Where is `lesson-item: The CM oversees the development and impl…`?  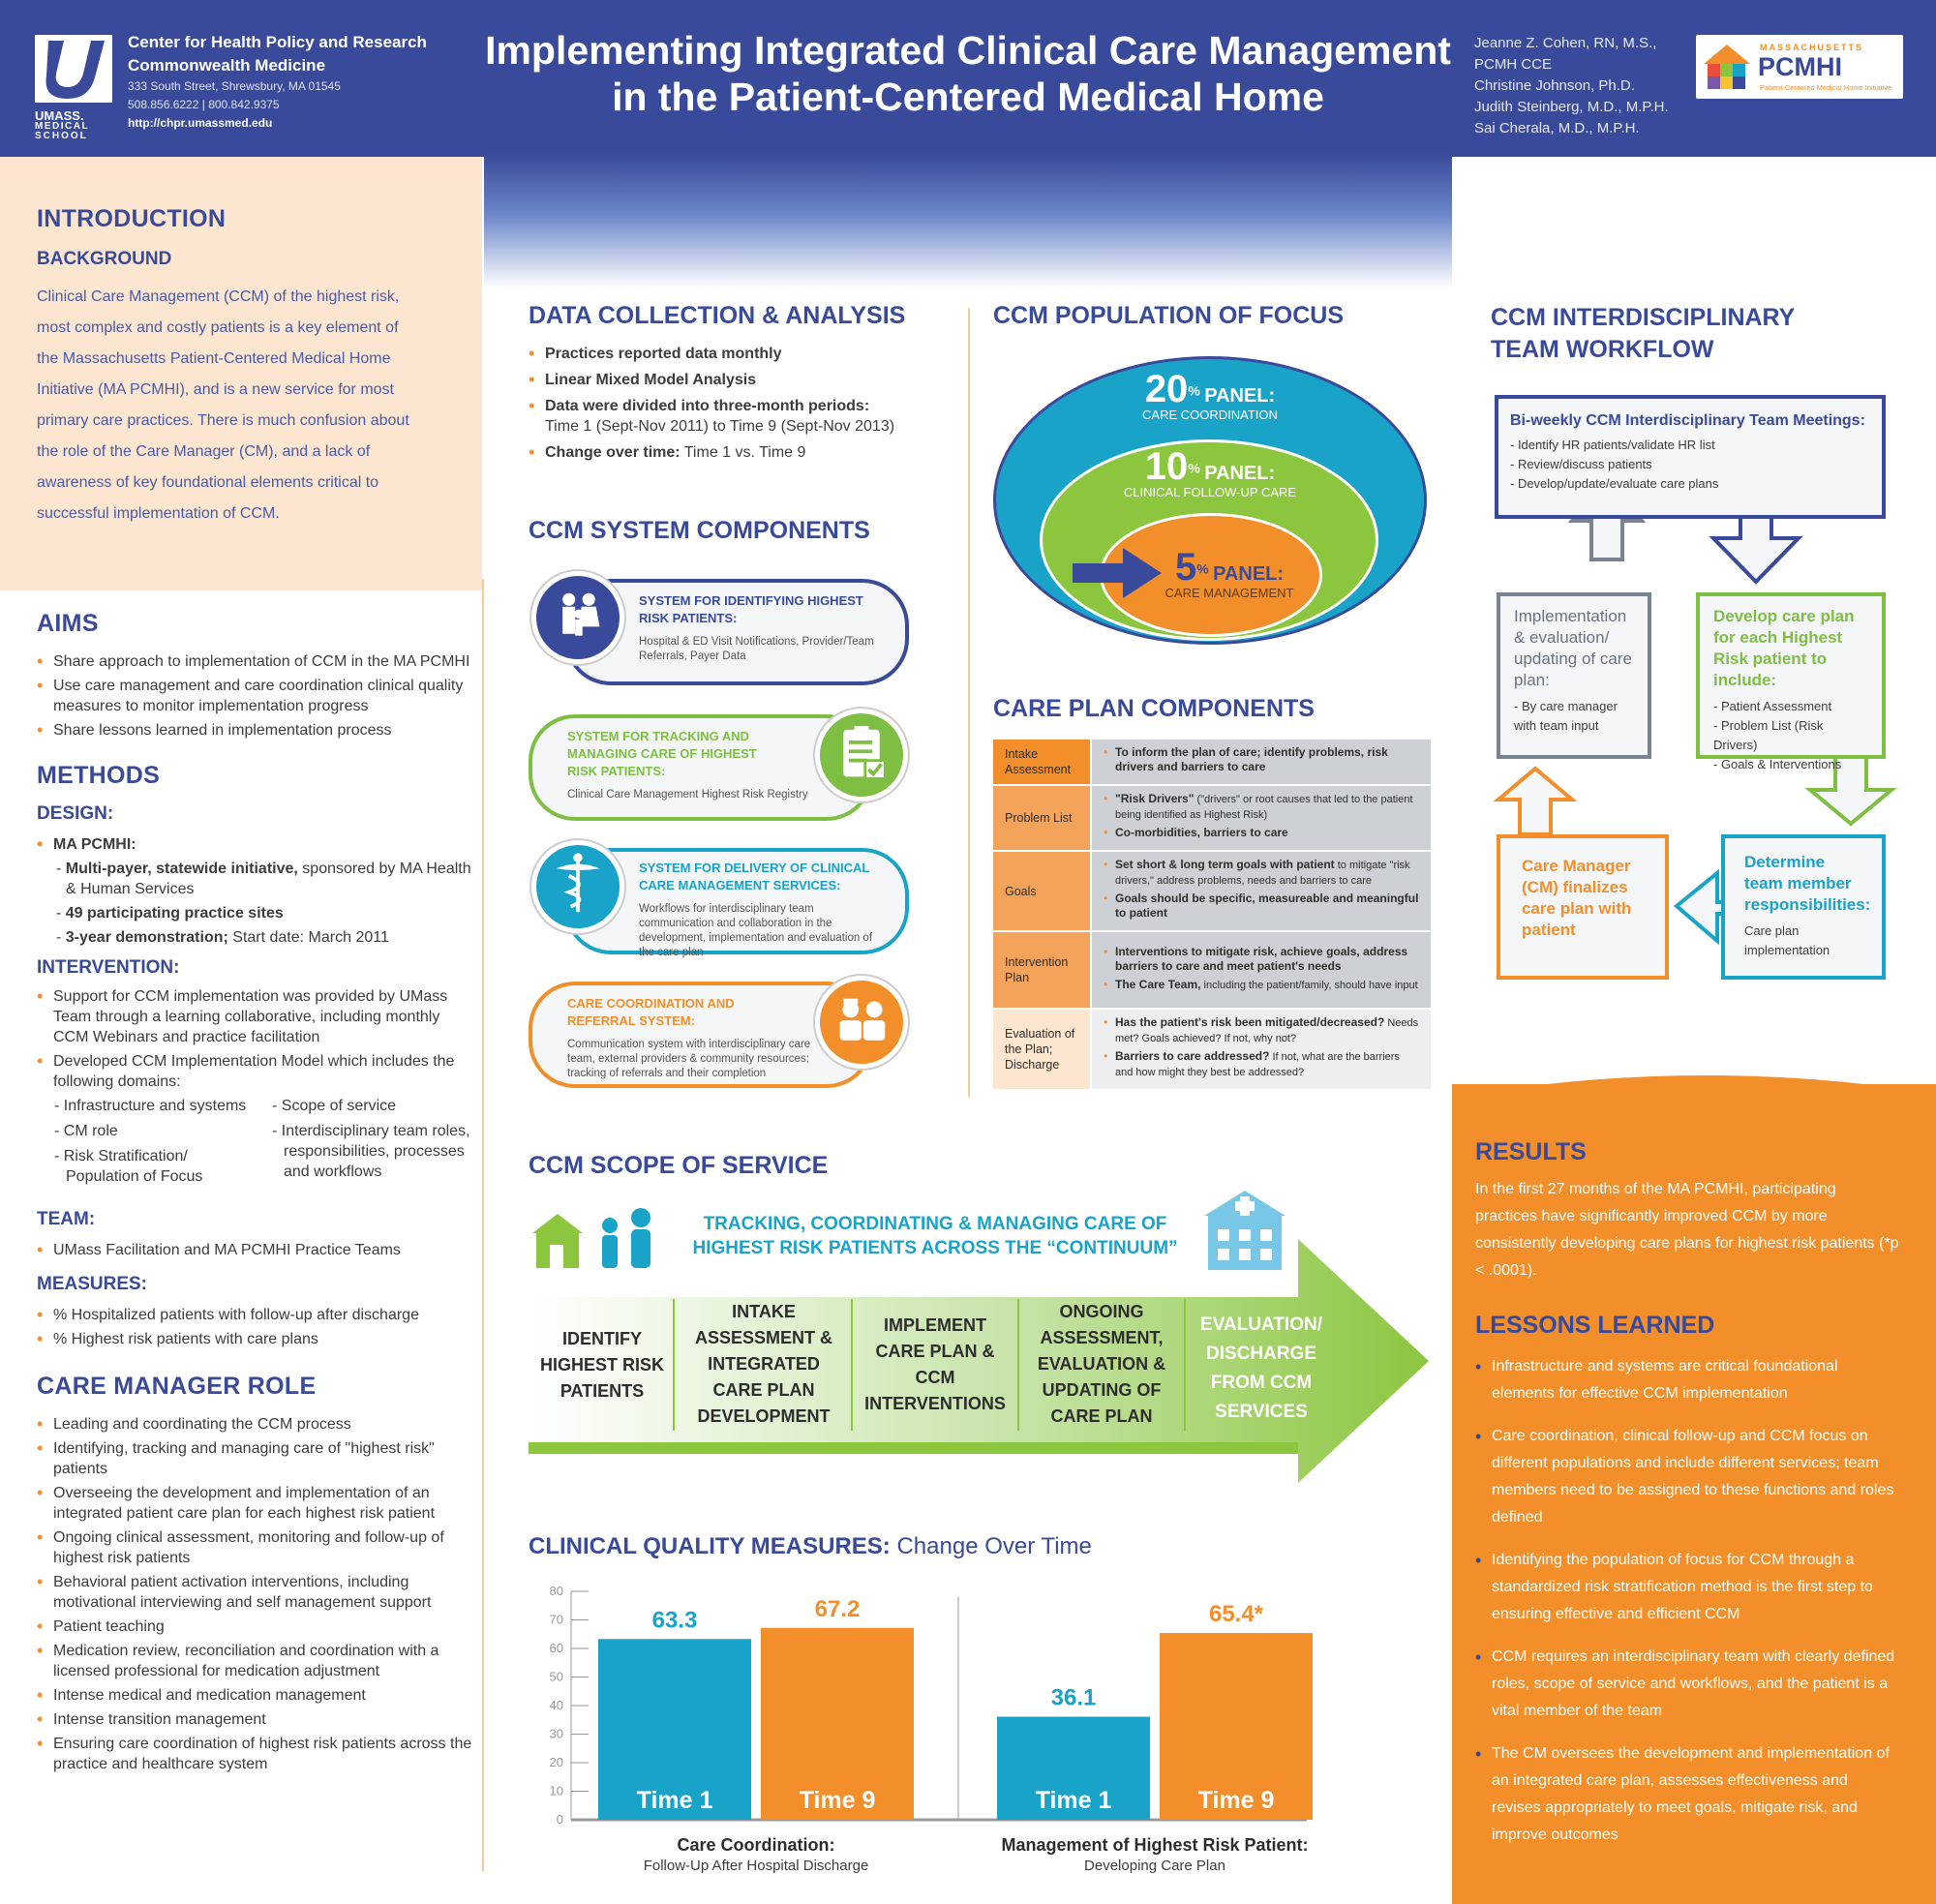
lesson-item: The CM oversees the development and impl… is located at coordinates (1688, 1795).